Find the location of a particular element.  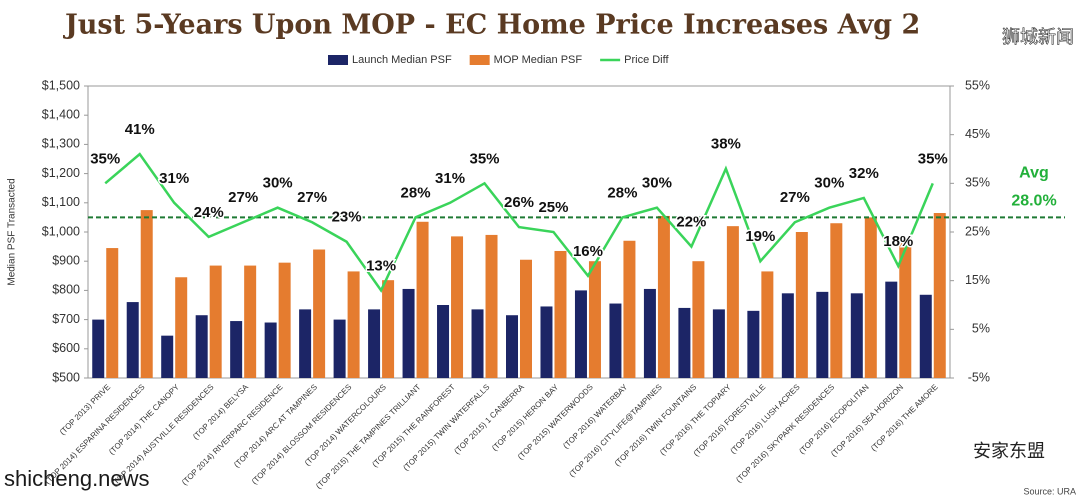

y-tick-label: $1,300 is located at coordinates (61, 144).